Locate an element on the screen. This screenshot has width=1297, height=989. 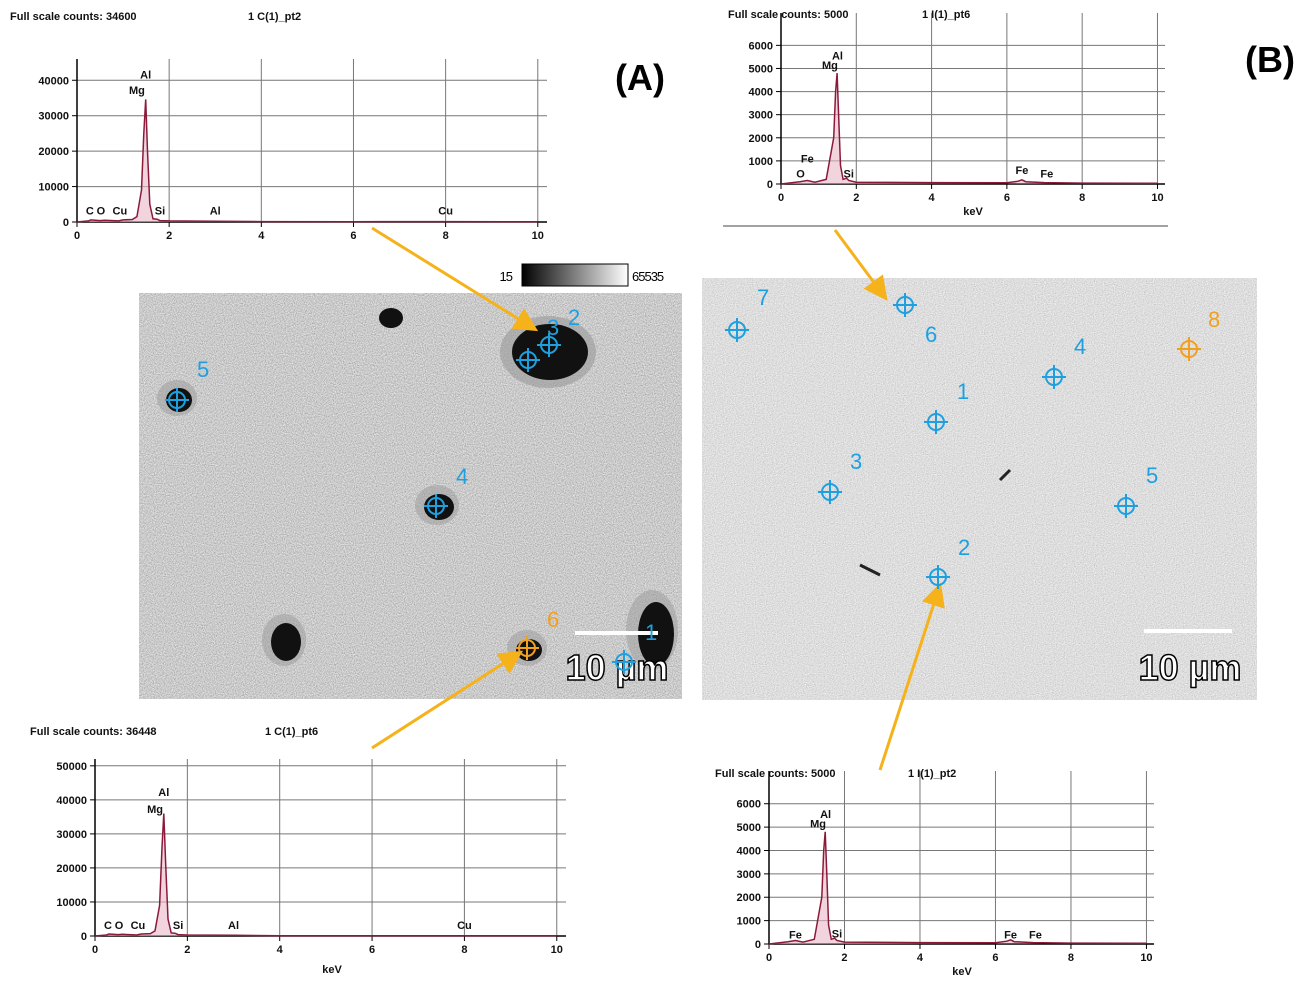
y-tick-label: 3000 is located at coordinates (749, 875).